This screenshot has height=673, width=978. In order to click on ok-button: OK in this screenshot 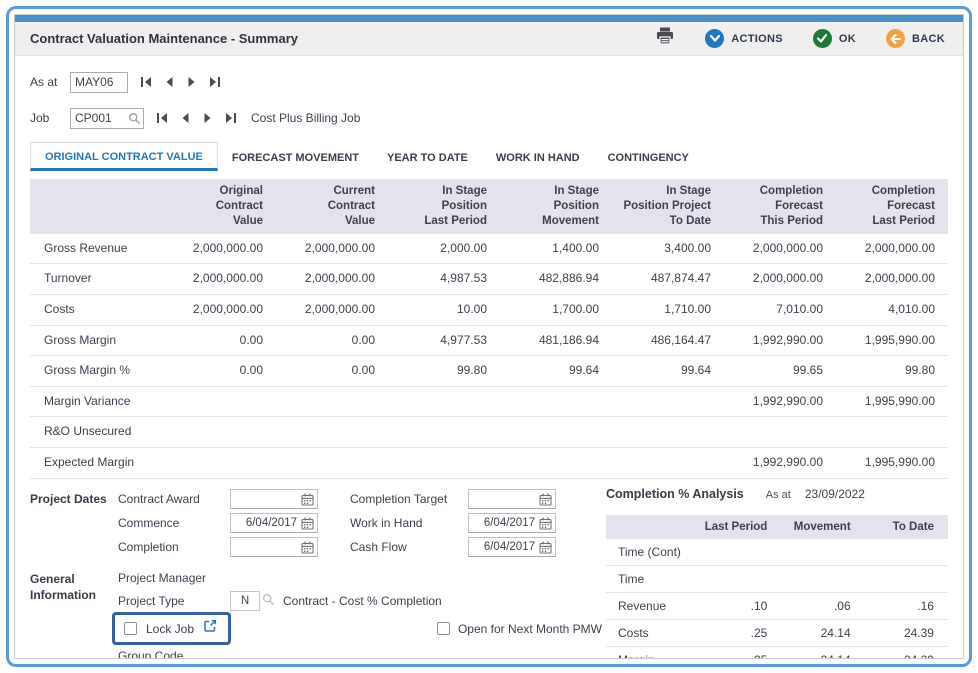, I will do `click(834, 38)`.